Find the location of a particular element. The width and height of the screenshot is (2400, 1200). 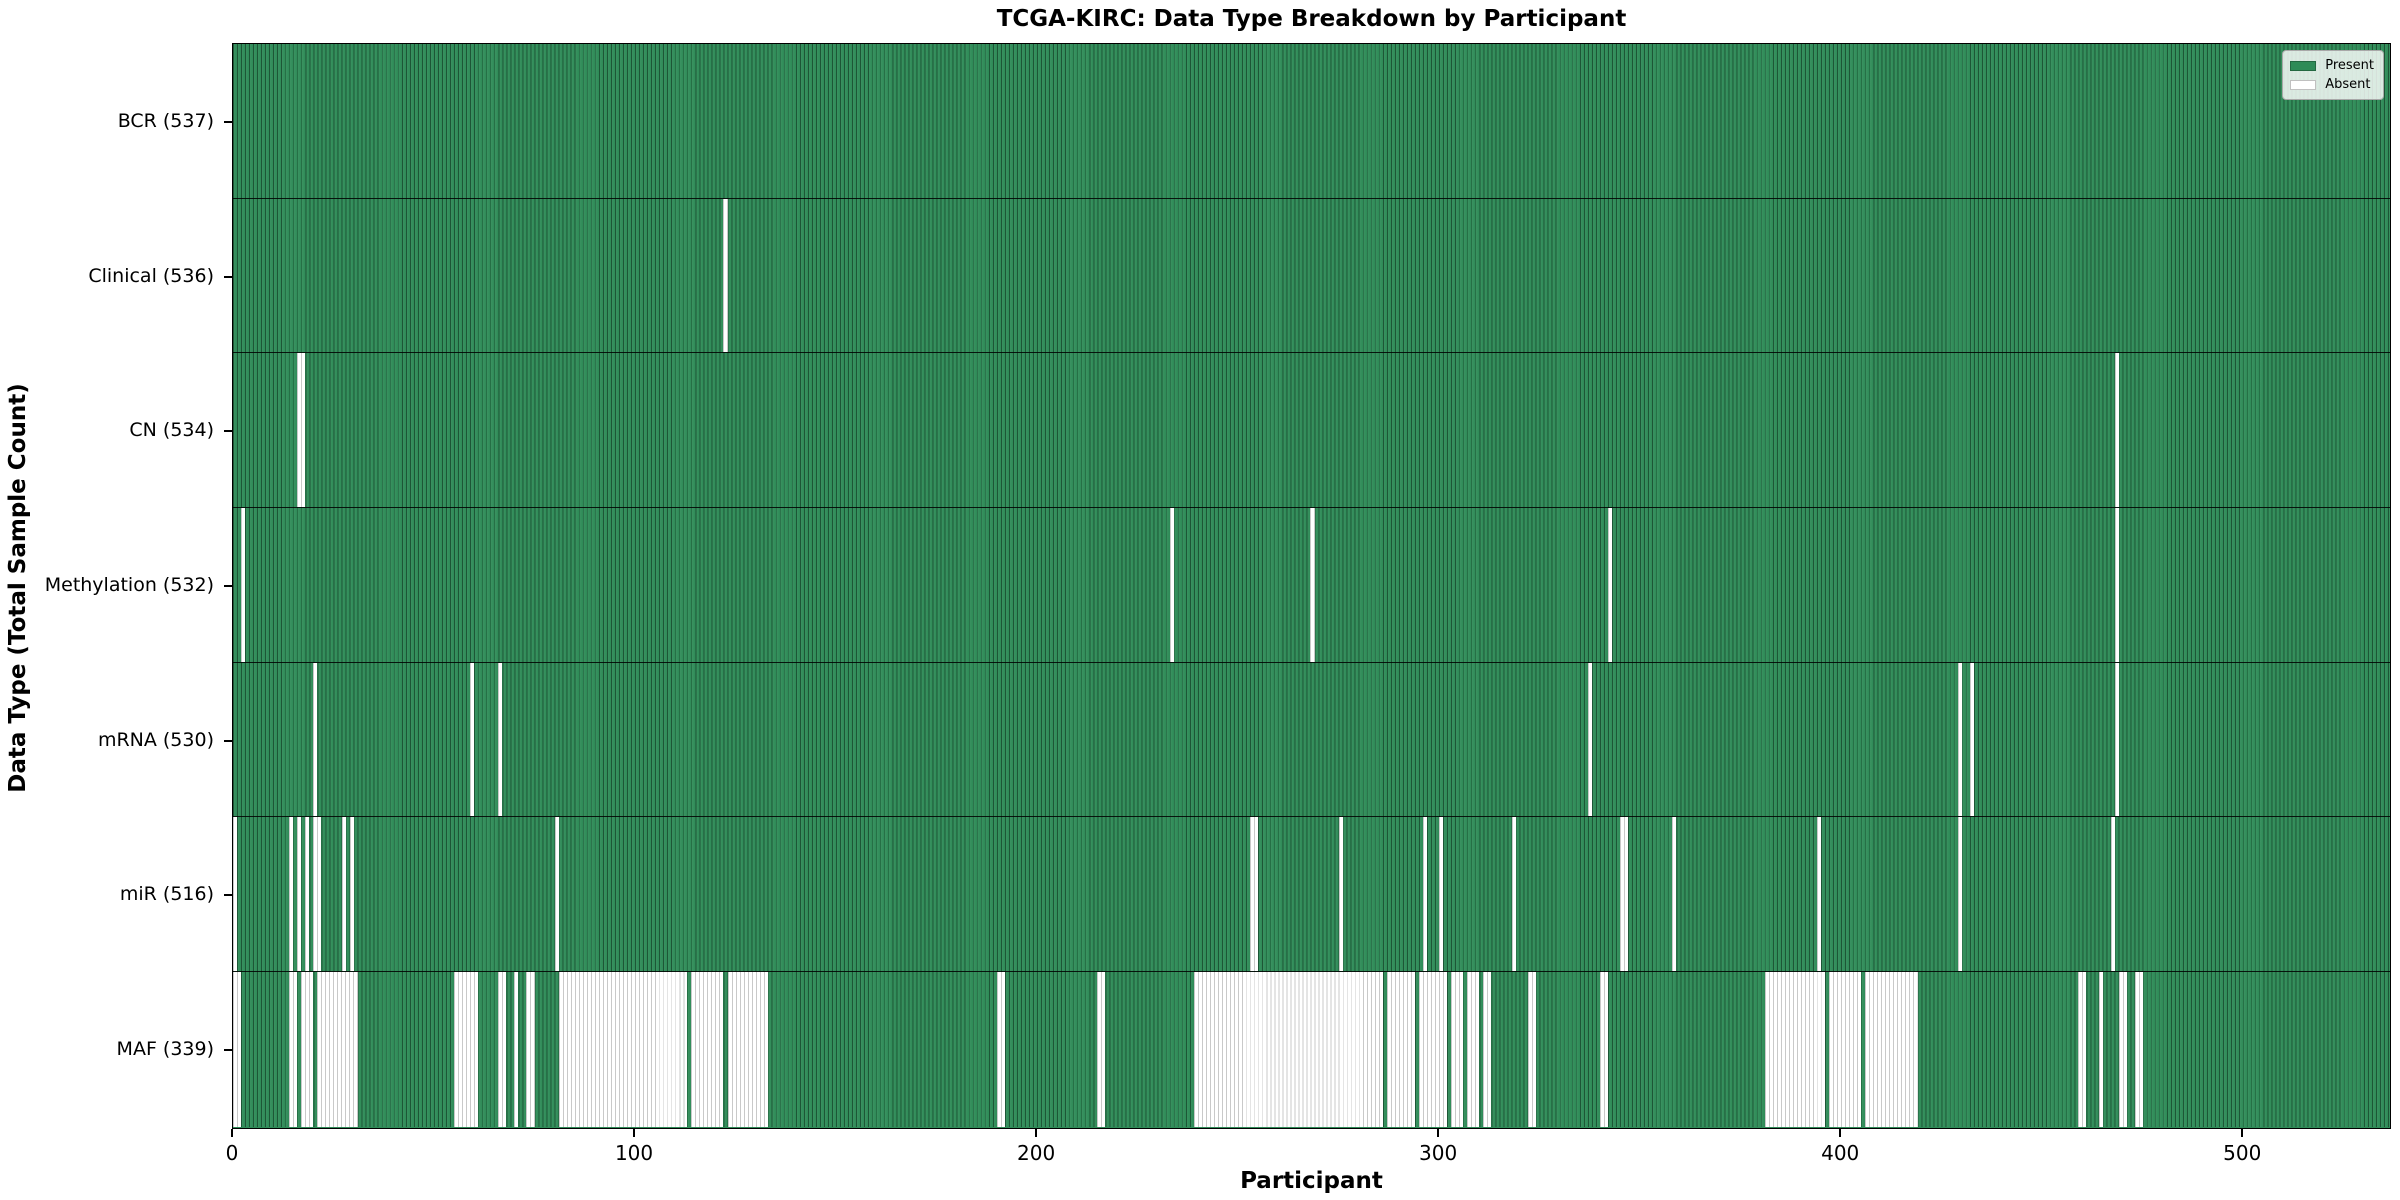

legend: Present Absent is located at coordinates (2333, 75).